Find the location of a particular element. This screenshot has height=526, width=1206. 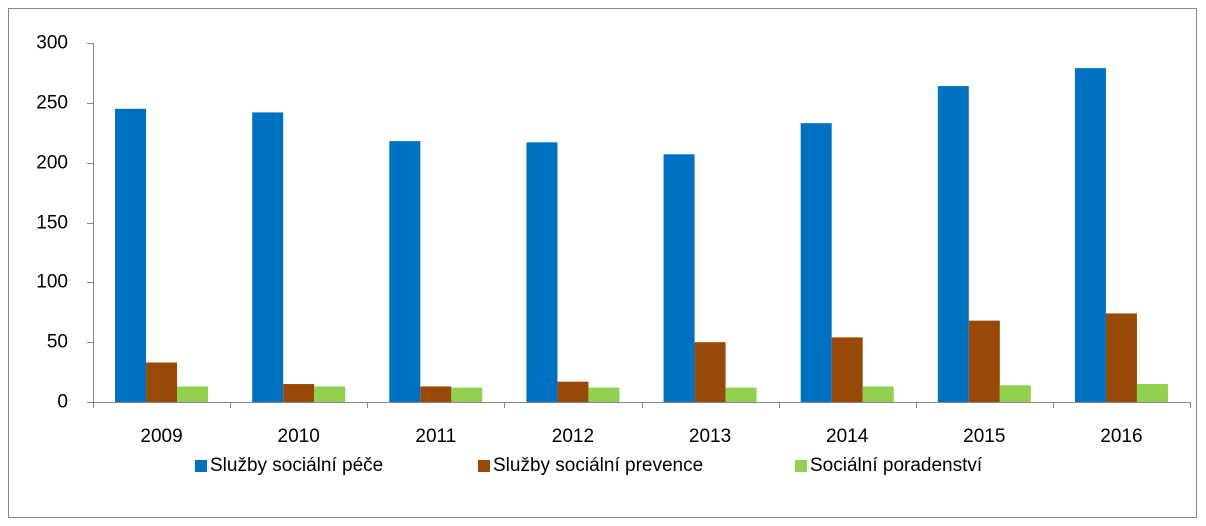

x-tick-label: 2013 is located at coordinates (710, 436).